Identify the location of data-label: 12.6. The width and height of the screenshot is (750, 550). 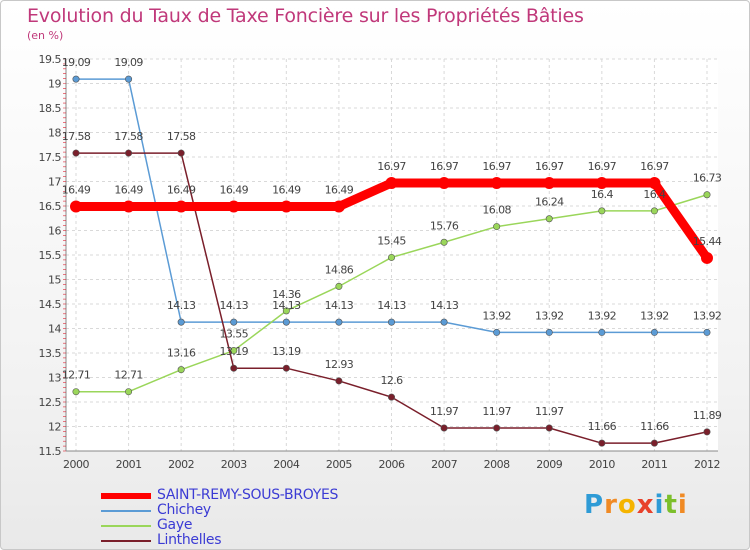
(391, 380).